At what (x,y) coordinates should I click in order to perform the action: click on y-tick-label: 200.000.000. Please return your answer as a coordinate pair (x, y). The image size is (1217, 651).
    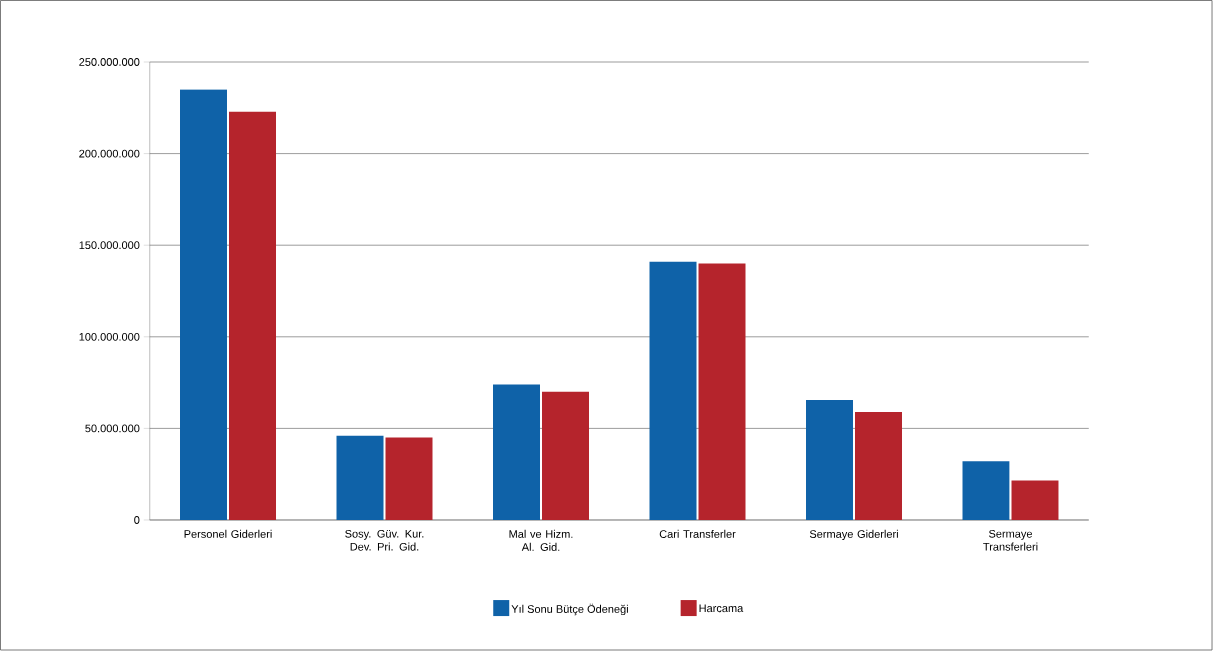
    Looking at the image, I should click on (109, 153).